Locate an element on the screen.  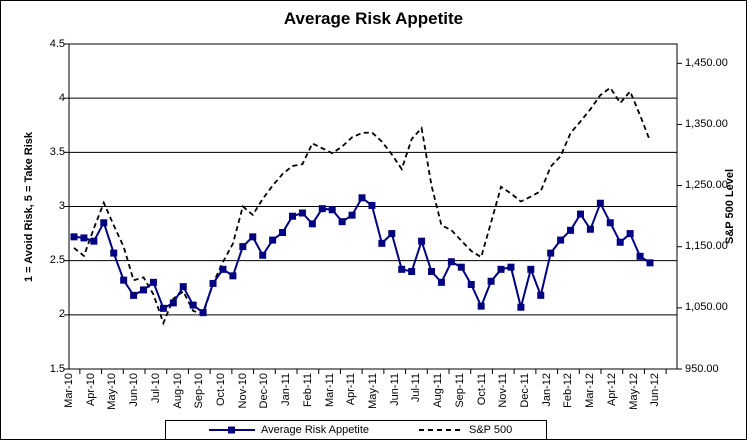
legend-label-sp500: S&P 500 is located at coordinates (491, 430).